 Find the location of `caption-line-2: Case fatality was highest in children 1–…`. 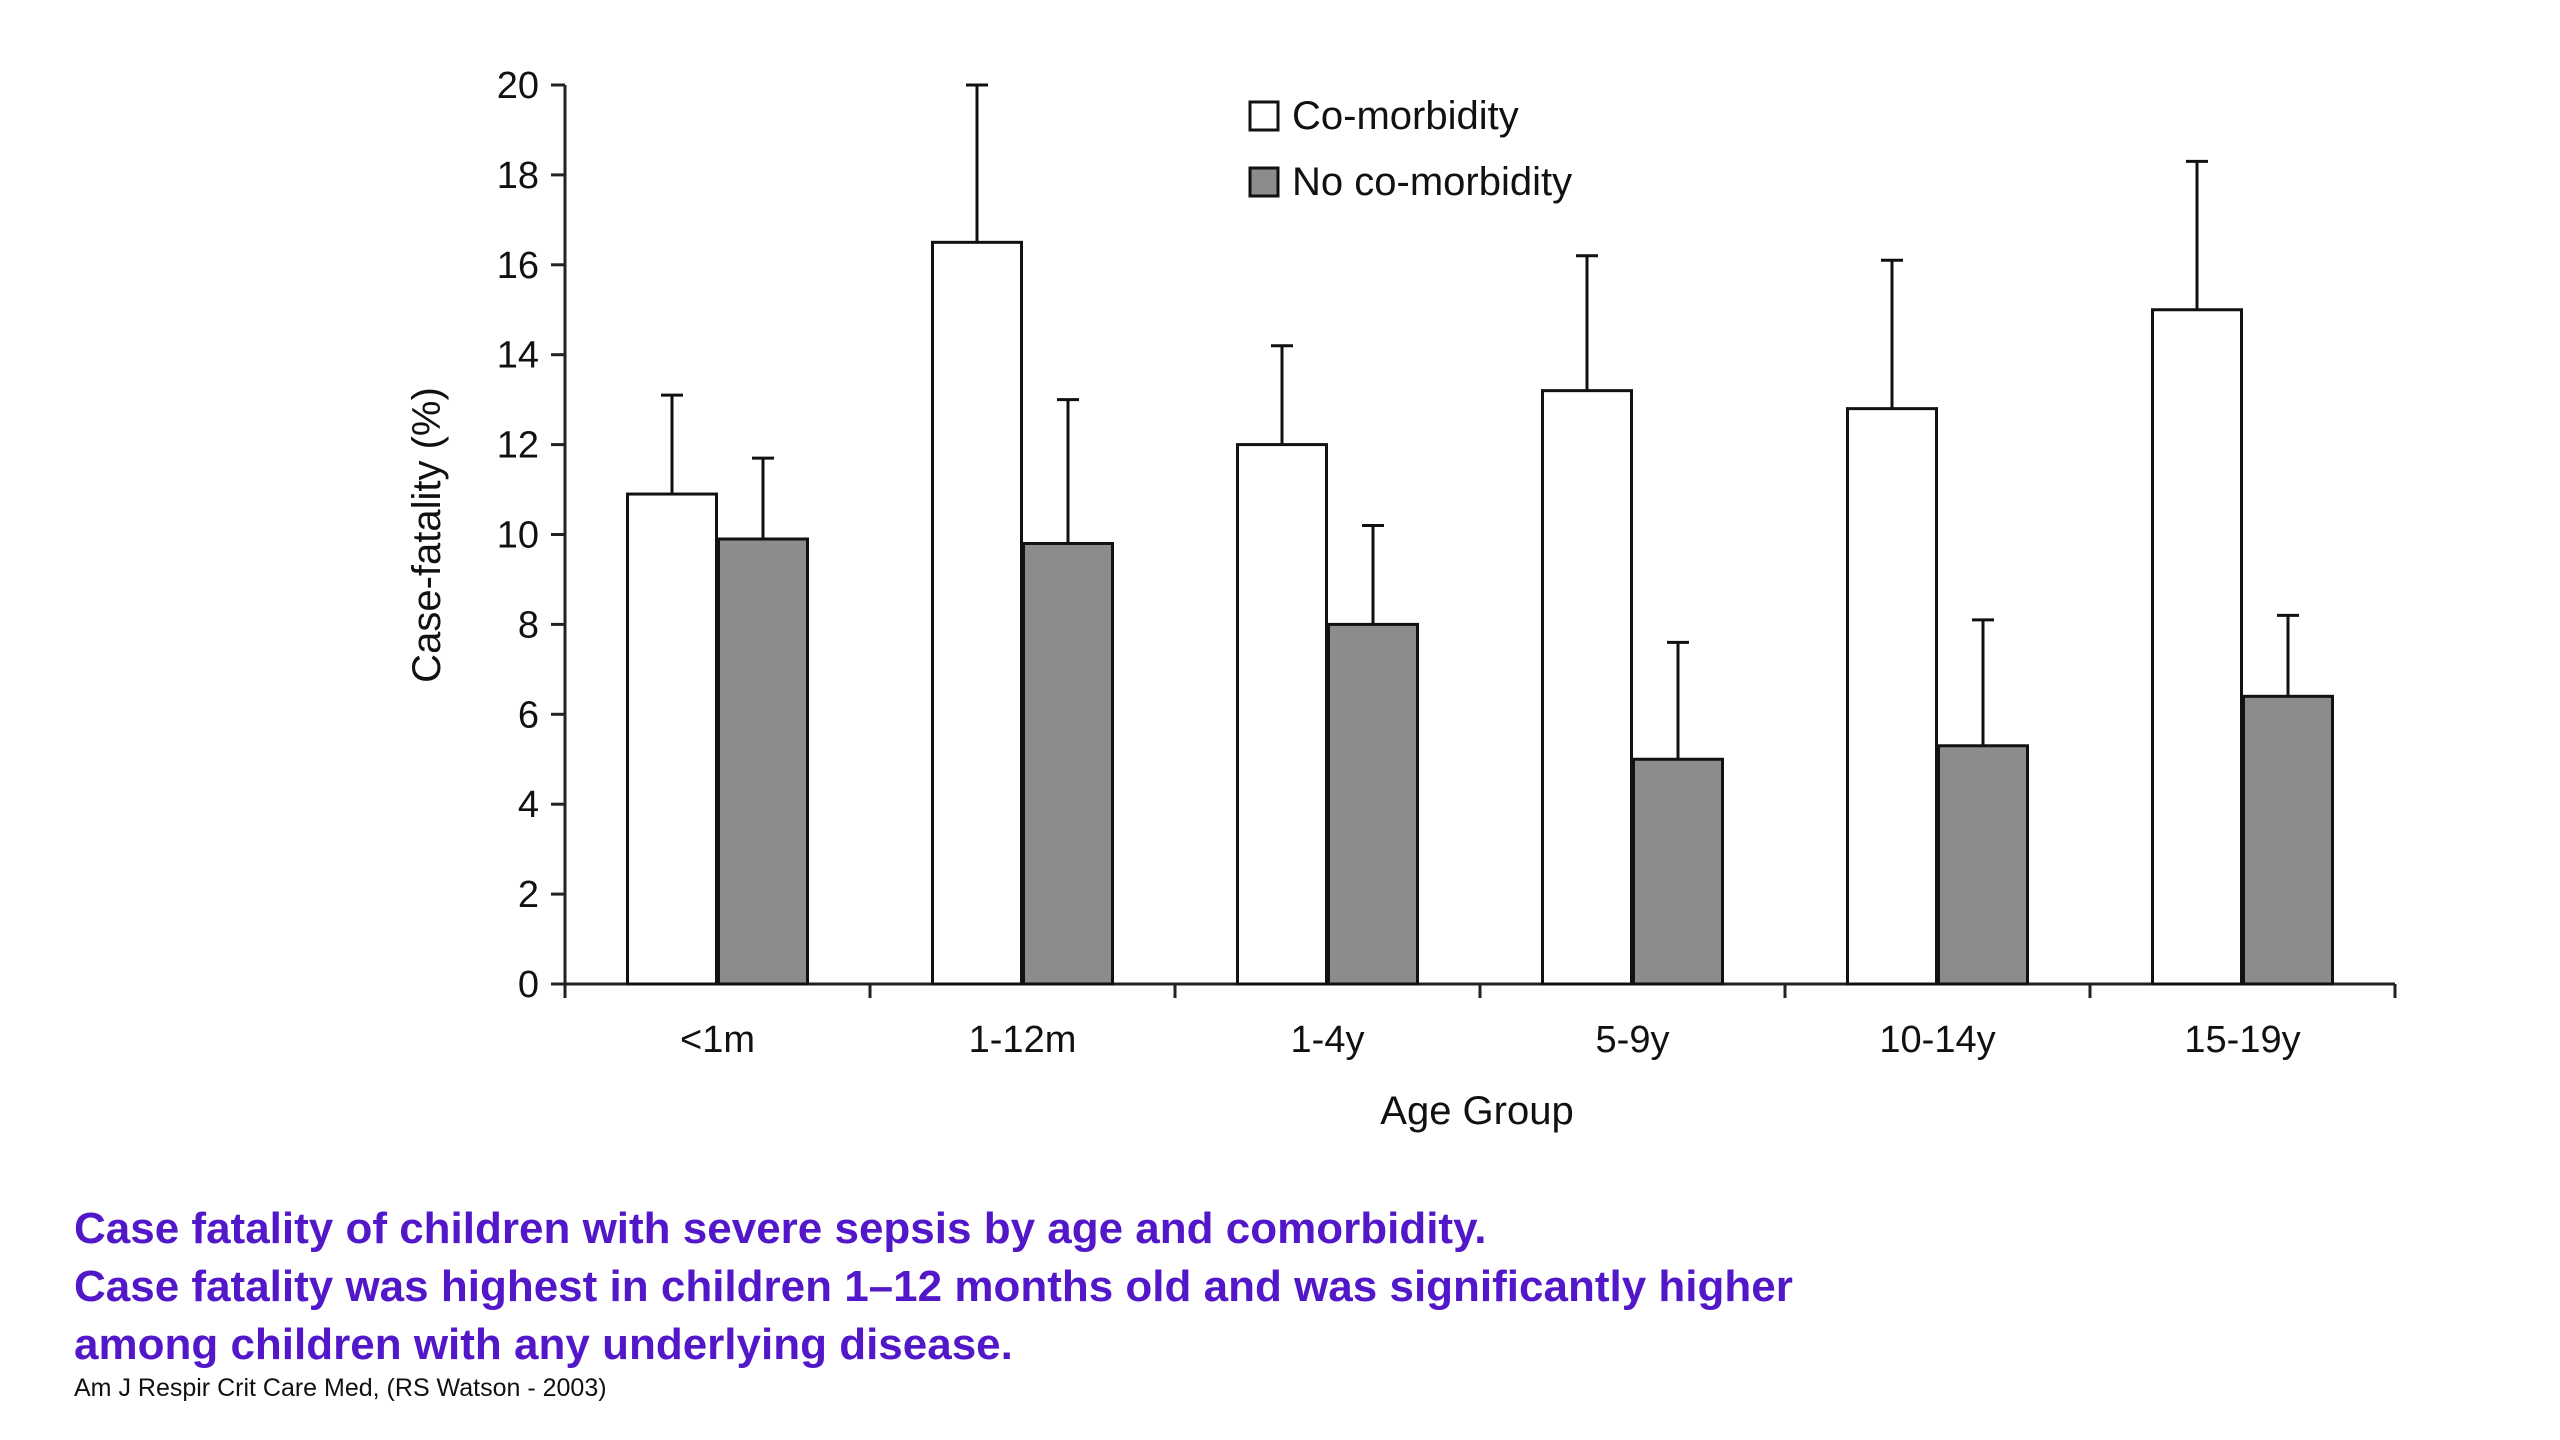

caption-line-2: Case fatality was highest in children 1–… is located at coordinates (933, 1286).